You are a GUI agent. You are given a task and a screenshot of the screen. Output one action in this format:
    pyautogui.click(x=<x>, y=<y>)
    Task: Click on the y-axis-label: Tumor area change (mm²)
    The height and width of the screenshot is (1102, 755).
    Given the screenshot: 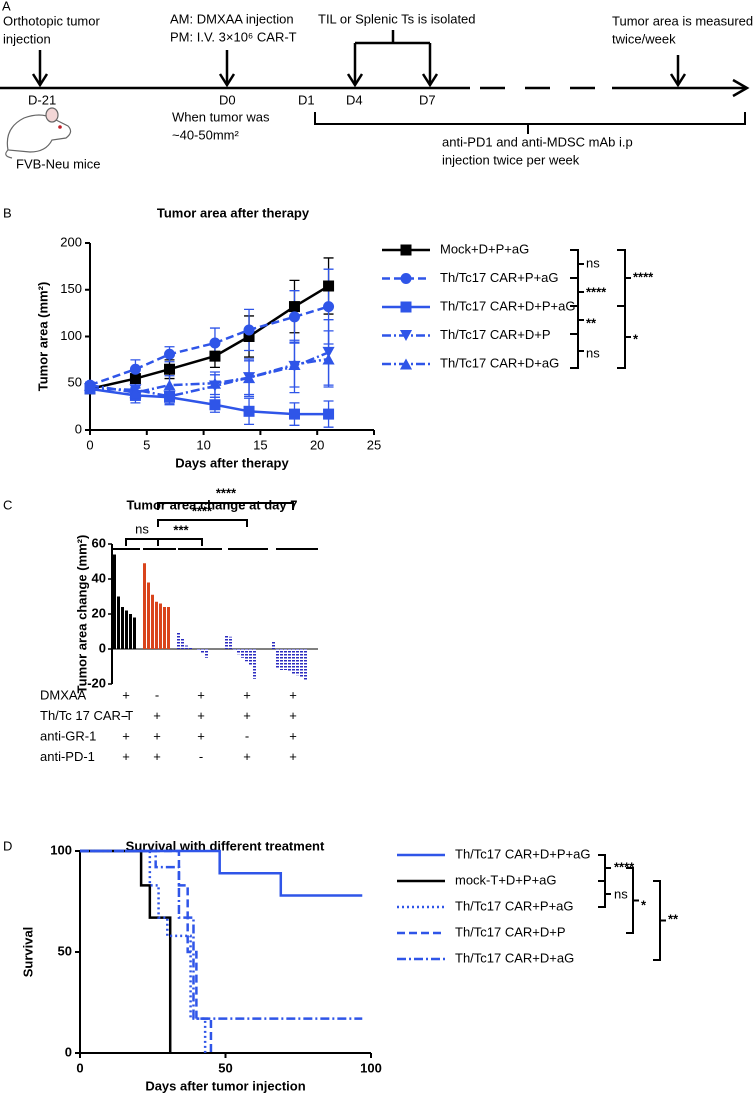 What is the action you would take?
    pyautogui.click(x=81, y=614)
    